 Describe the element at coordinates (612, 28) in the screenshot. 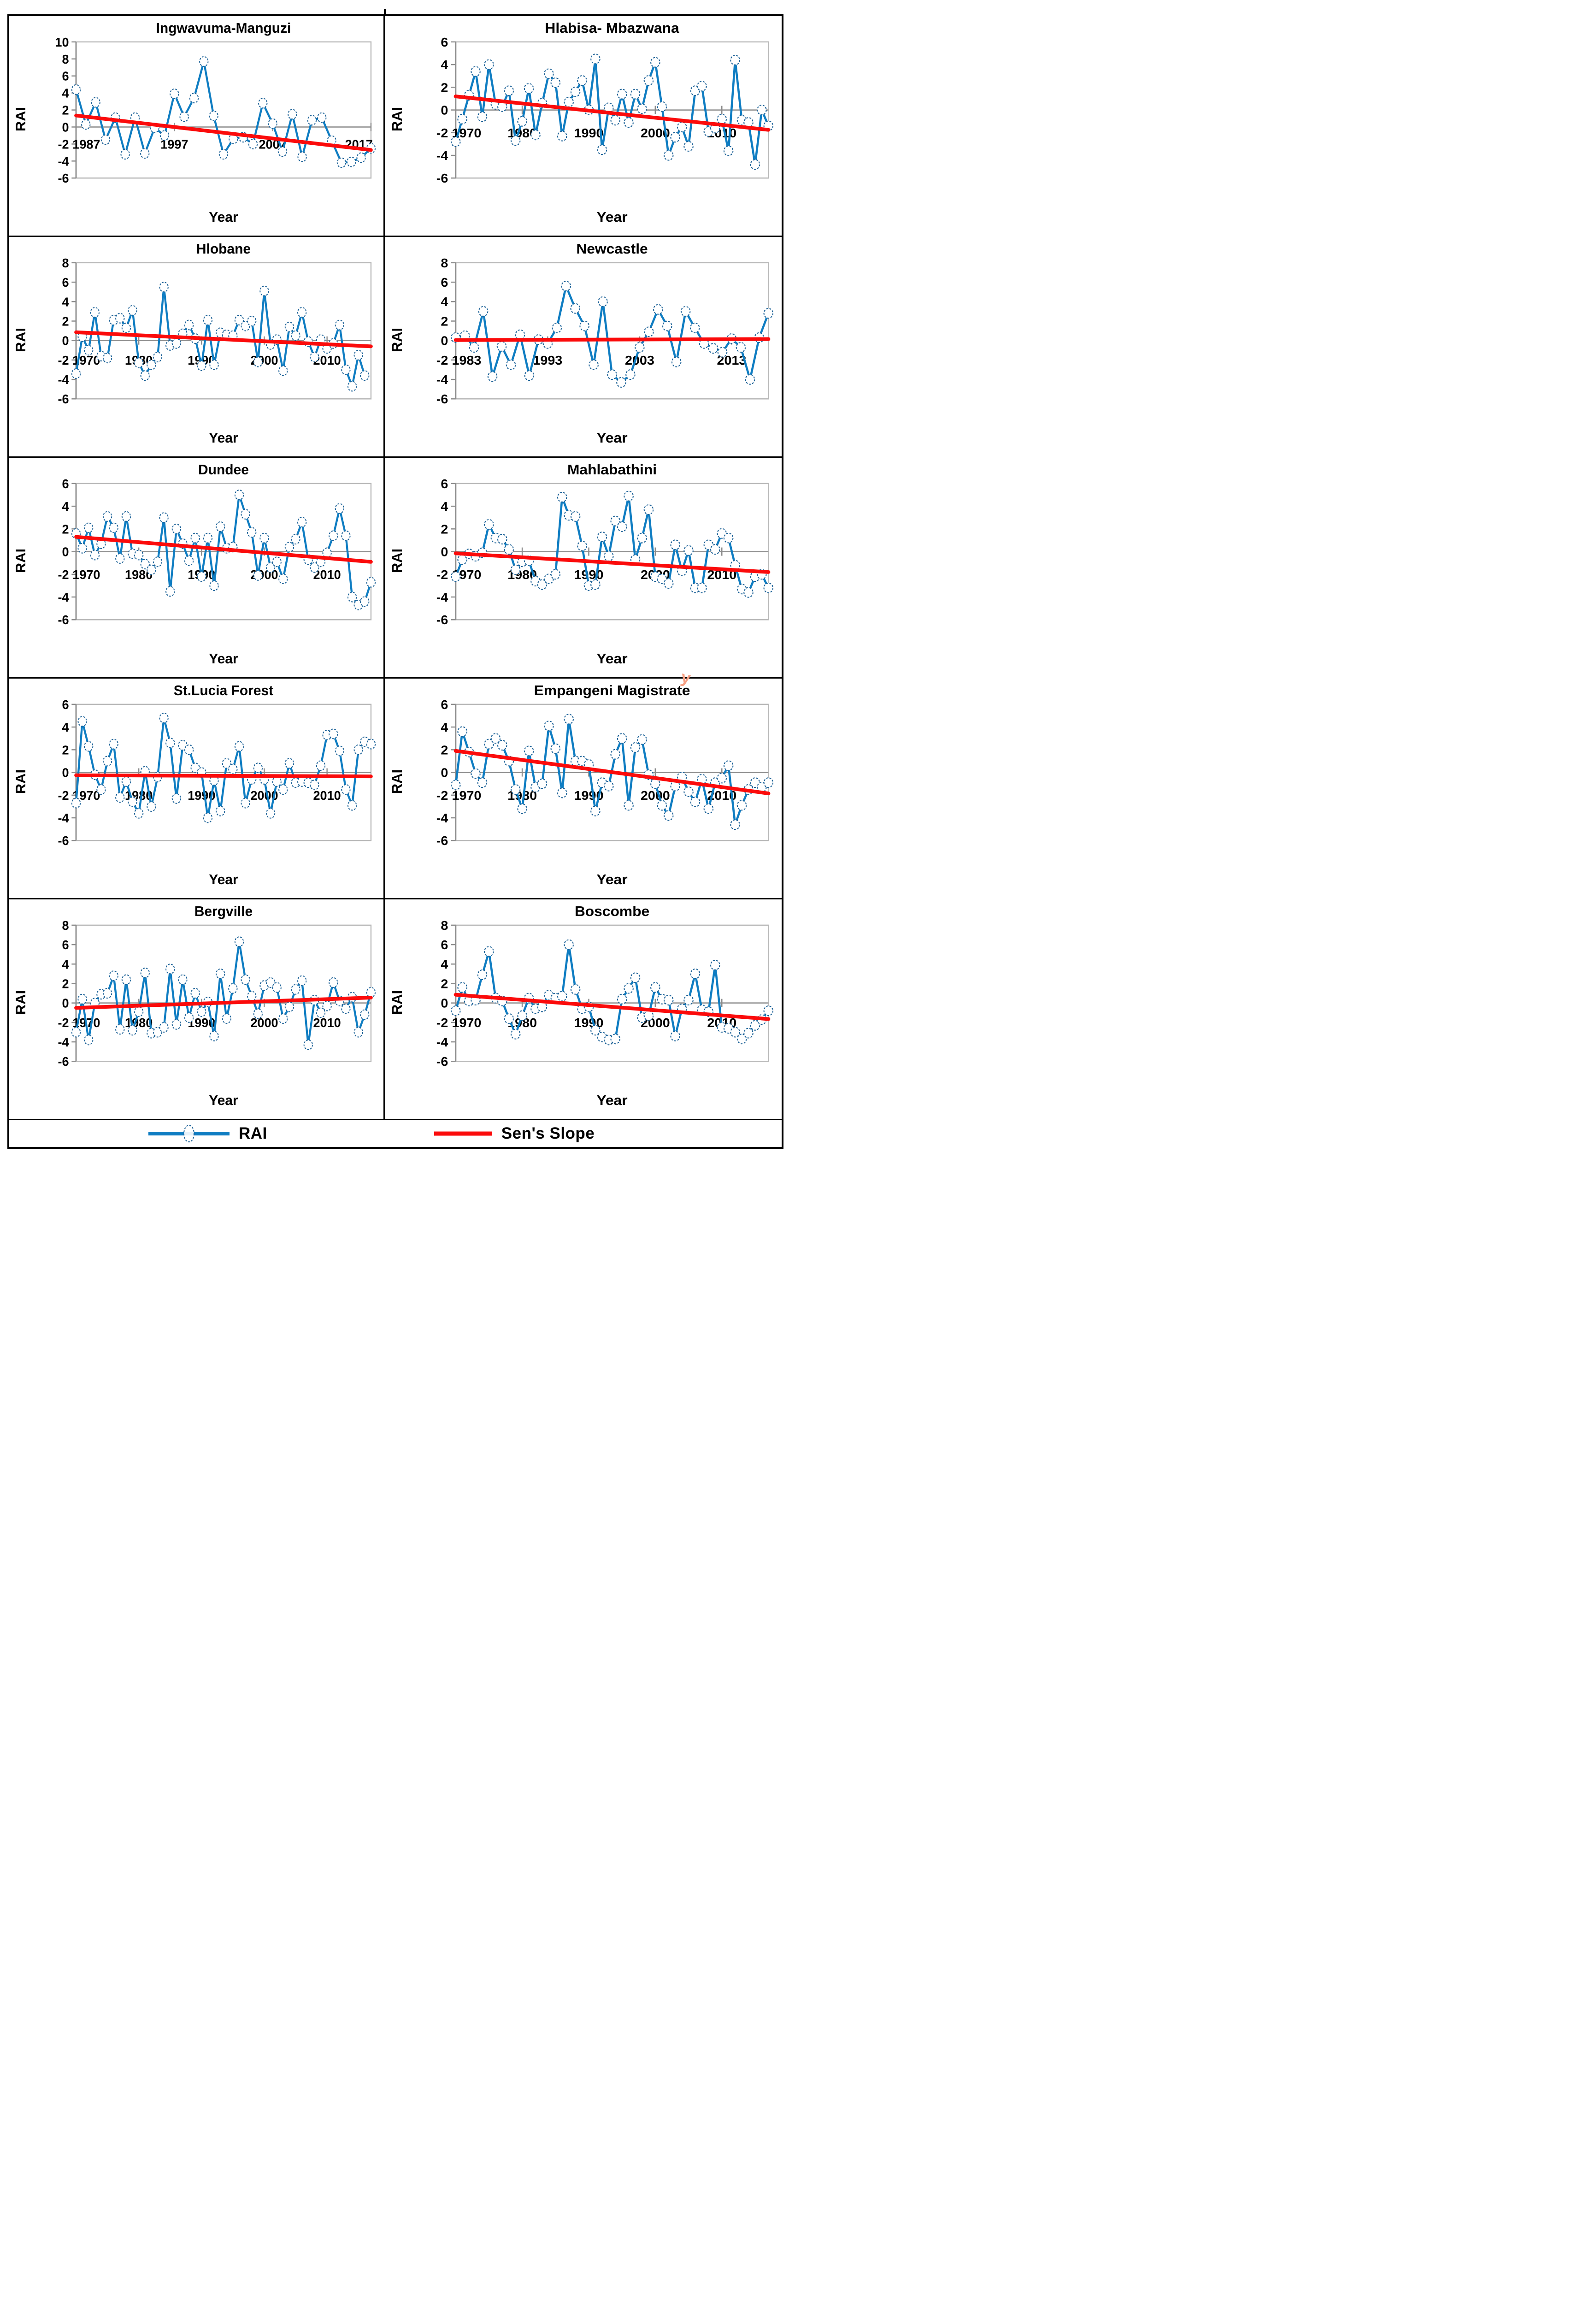

I see `chart-title: Hlabisa- Mbazwana` at that location.